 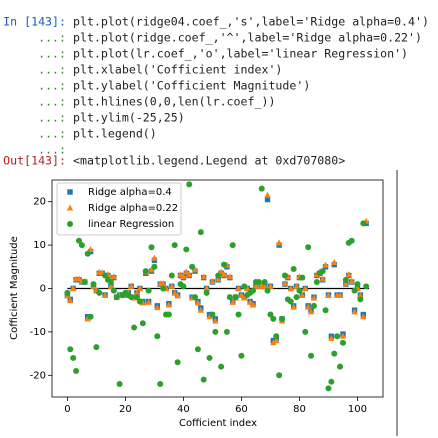 What do you see at coordinates (34, 161) in the screenshot?
I see `output-prompt: Out[143]:` at bounding box center [34, 161].